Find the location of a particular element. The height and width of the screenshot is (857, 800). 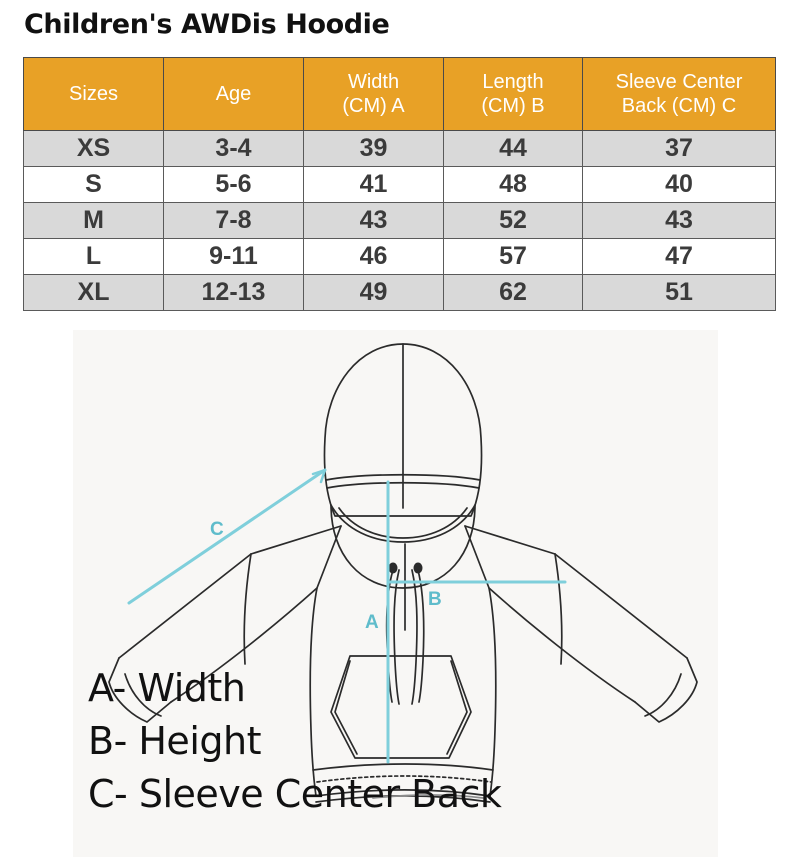

eyelet-left is located at coordinates (393, 568).